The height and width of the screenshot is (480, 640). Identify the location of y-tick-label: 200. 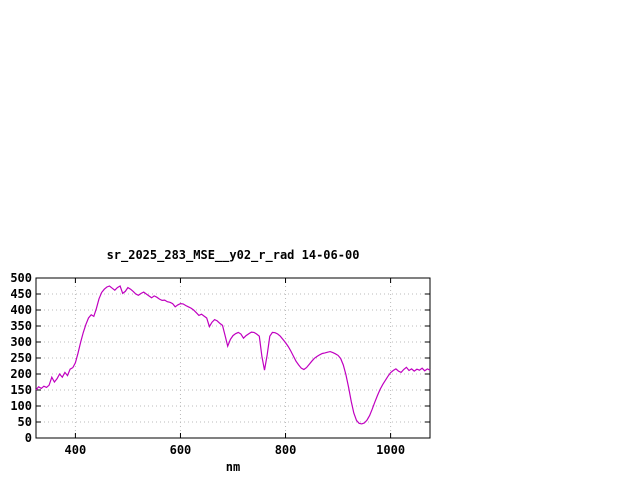
(21, 374).